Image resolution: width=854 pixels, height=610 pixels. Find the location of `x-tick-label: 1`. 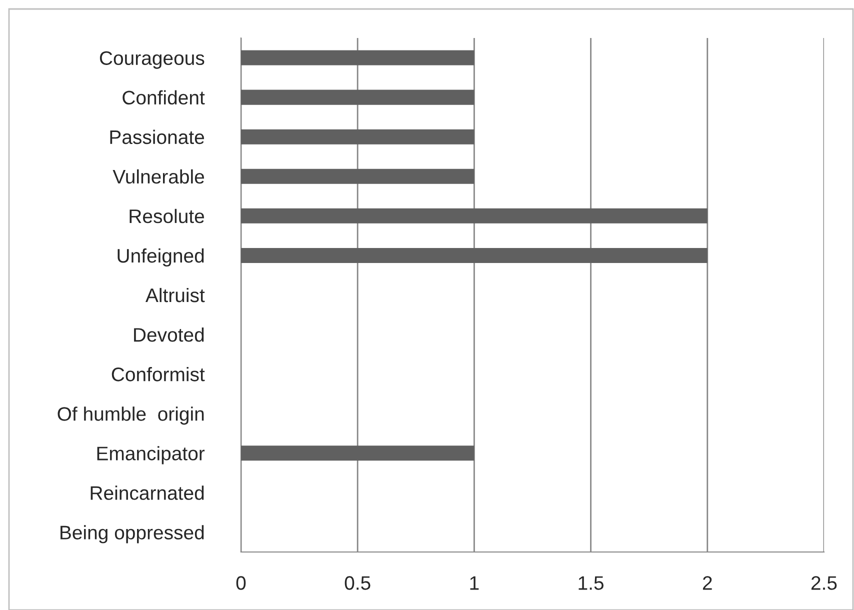

x-tick-label: 1 is located at coordinates (474, 583).